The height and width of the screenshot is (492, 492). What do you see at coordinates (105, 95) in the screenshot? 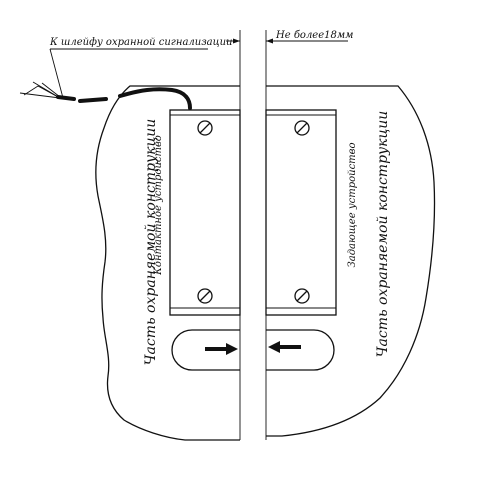
I see `signal-cable` at bounding box center [105, 95].